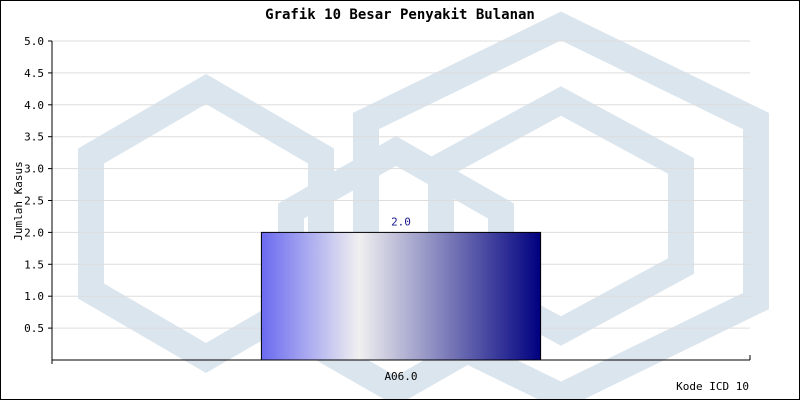 The height and width of the screenshot is (400, 800). Describe the element at coordinates (34, 137) in the screenshot. I see `y-tick-label: 3.5` at that location.